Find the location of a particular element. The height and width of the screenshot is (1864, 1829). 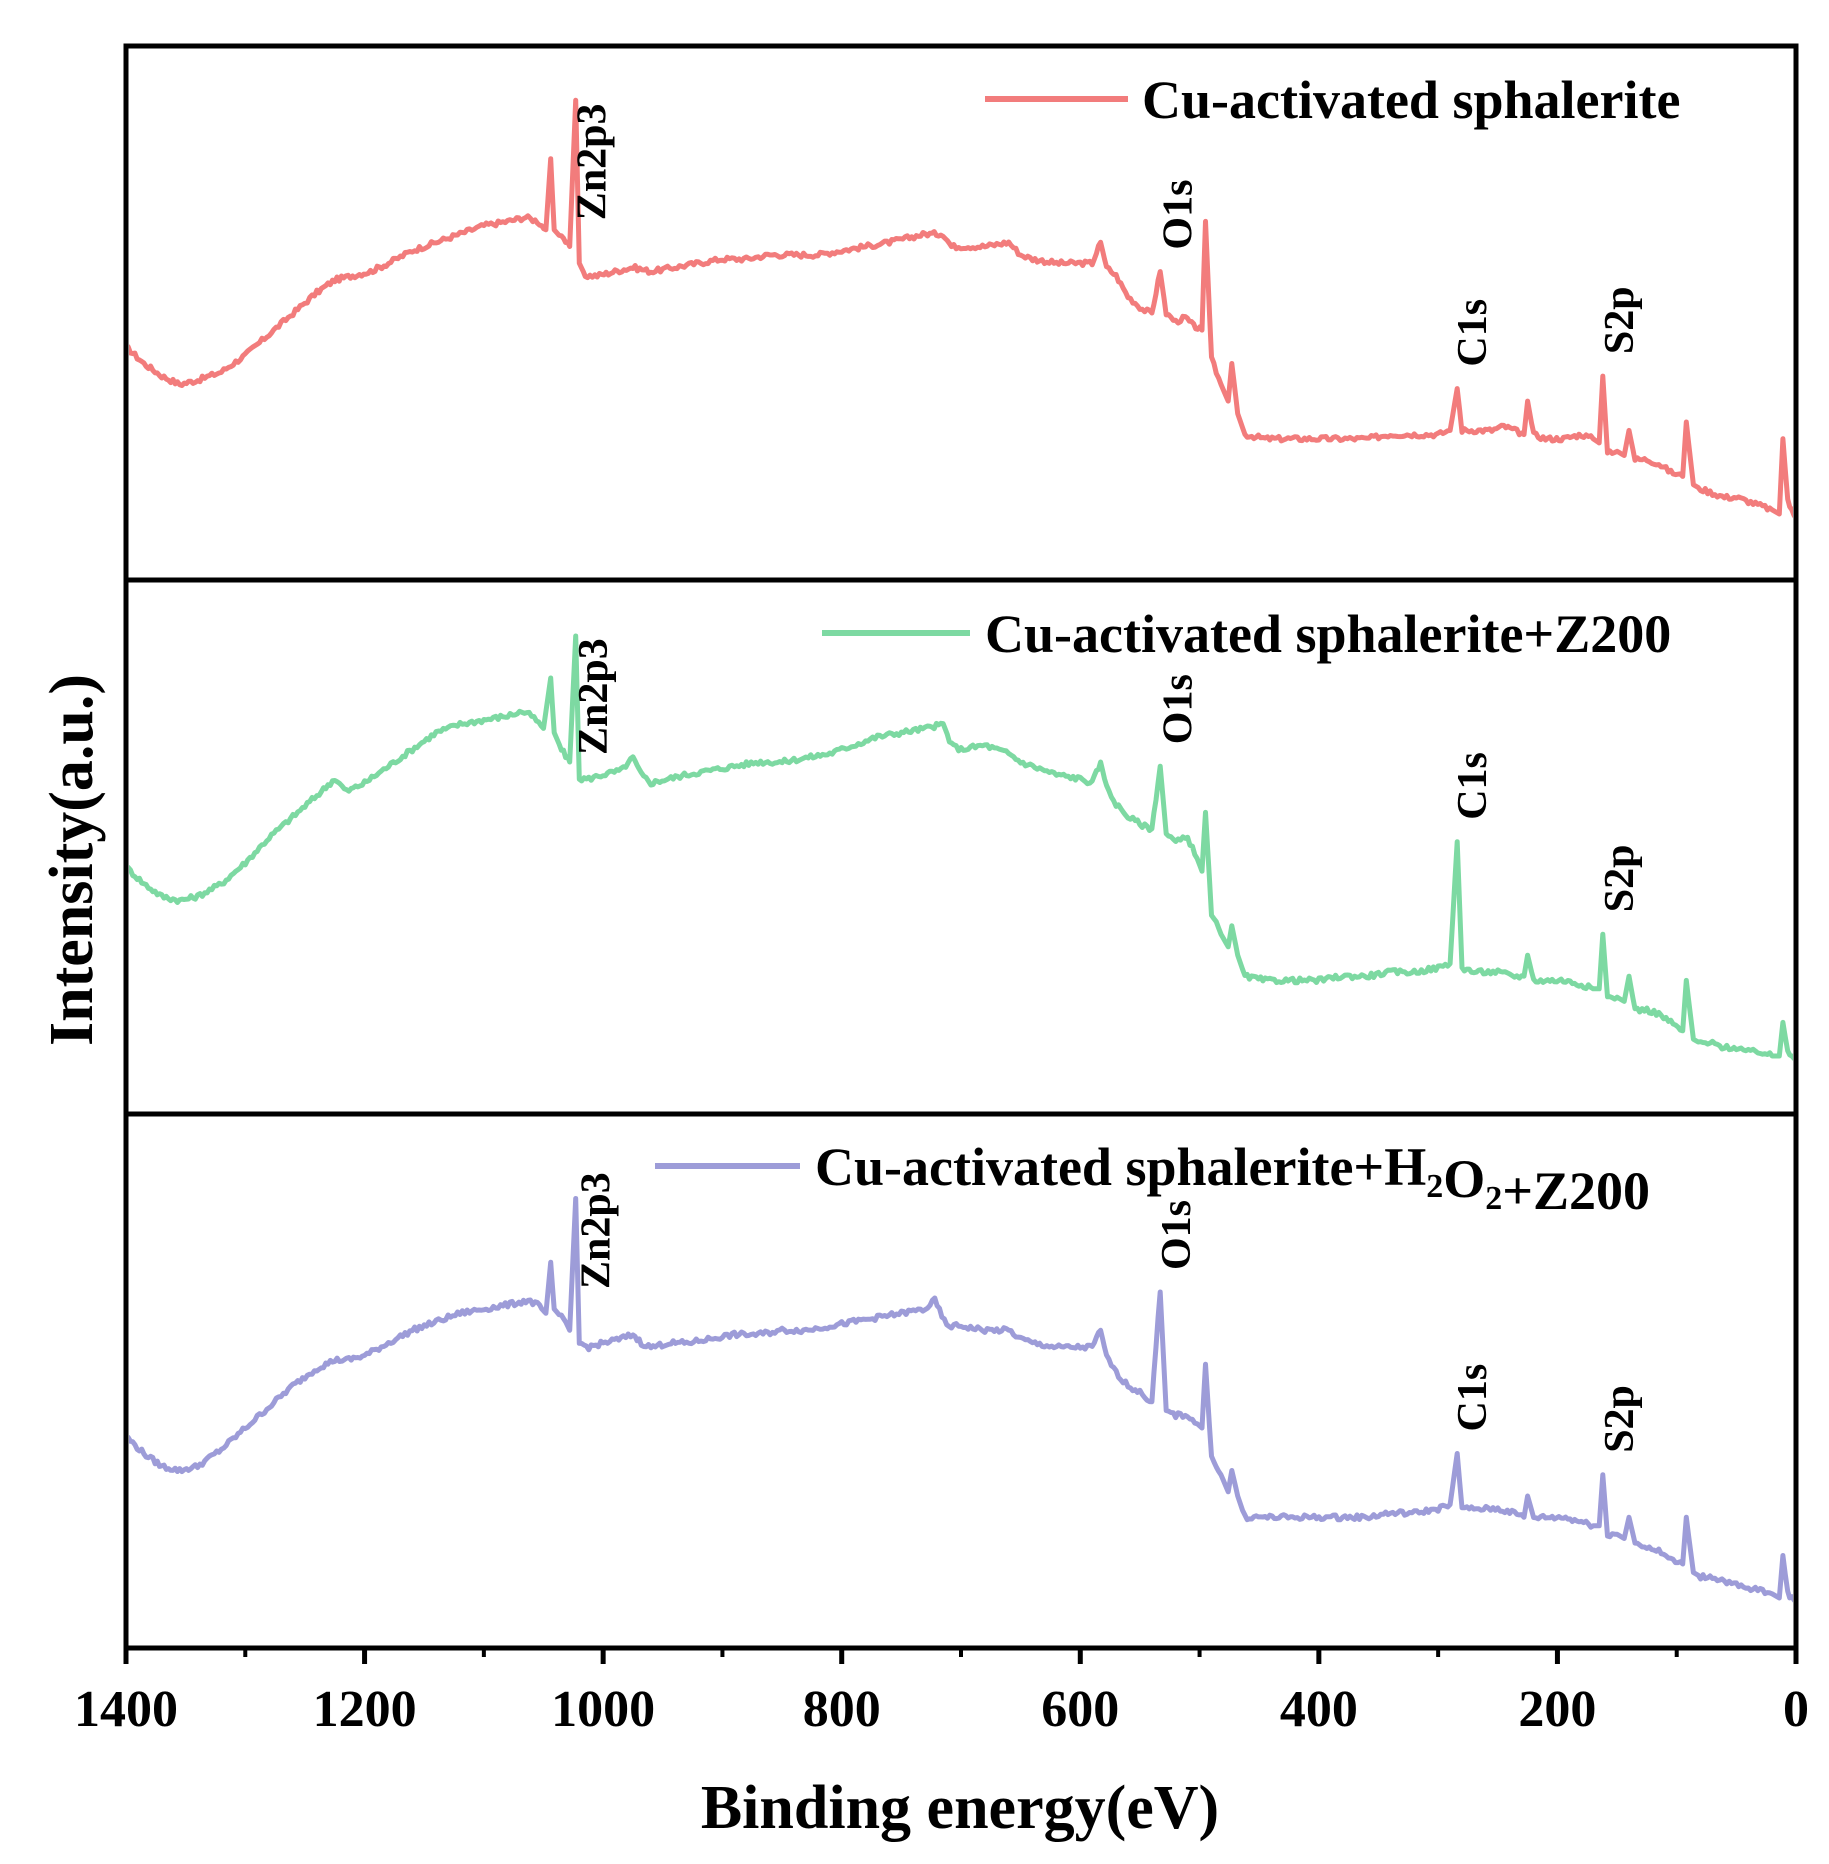

x-tick-label: 0 is located at coordinates (1796, 1709).